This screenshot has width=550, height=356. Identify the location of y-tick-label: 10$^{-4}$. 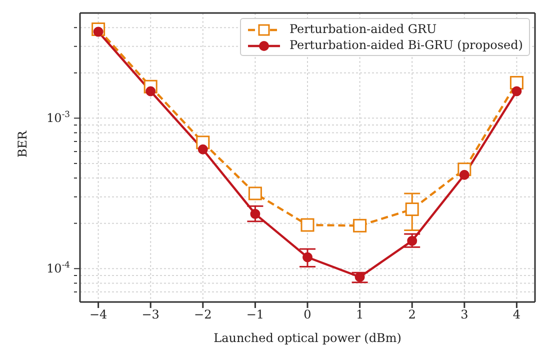
(58, 268).